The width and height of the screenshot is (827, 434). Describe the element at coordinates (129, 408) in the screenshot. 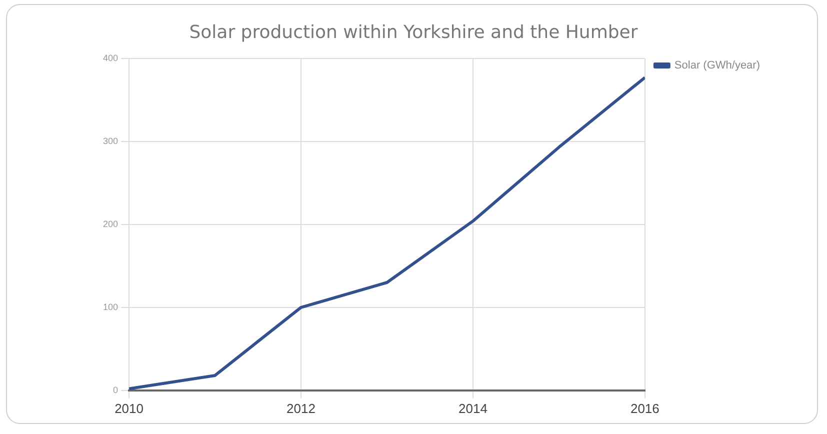

I see `x-tick-label: 2010` at that location.